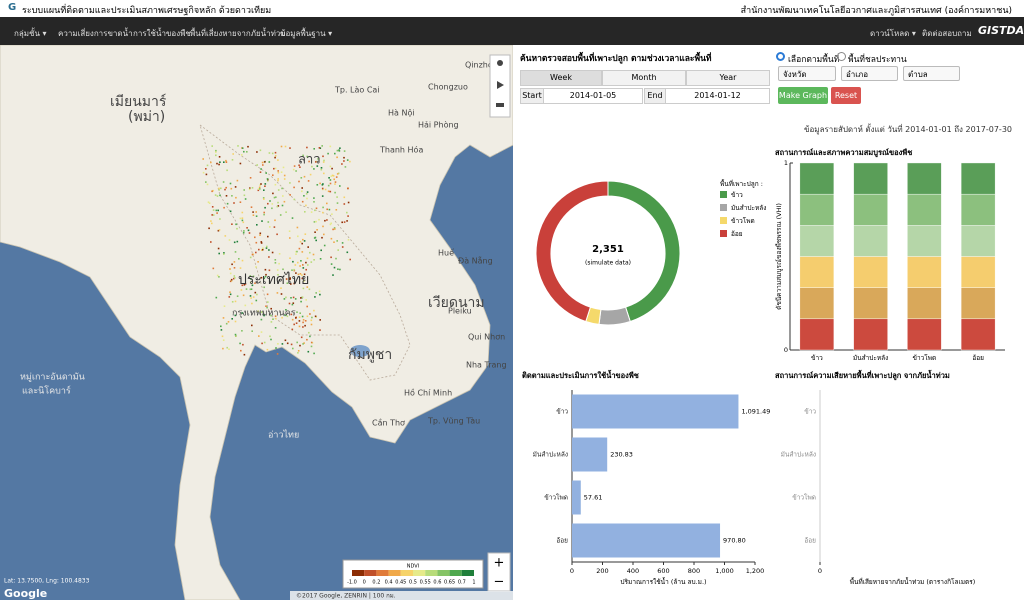  I want to click on map-label: หมู่เกาะอันดามัน, so click(52, 378).